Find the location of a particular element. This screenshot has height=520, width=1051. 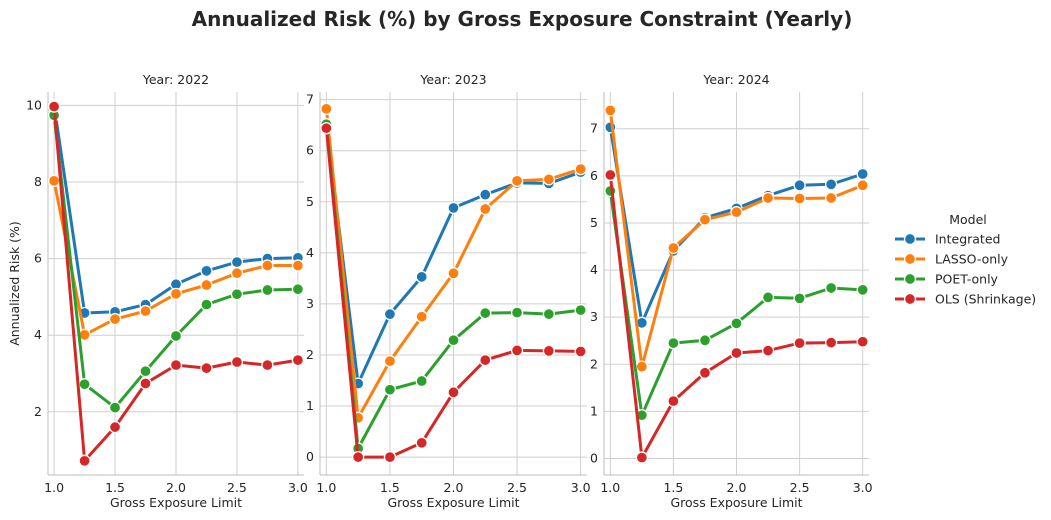

y-tick-label: 3 is located at coordinates (310, 303).